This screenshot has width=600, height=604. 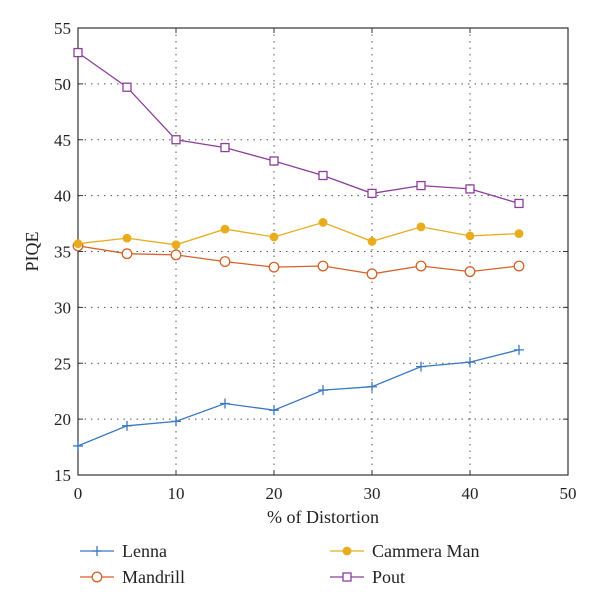 I want to click on y-tick-label: 20, so click(x=62, y=419).